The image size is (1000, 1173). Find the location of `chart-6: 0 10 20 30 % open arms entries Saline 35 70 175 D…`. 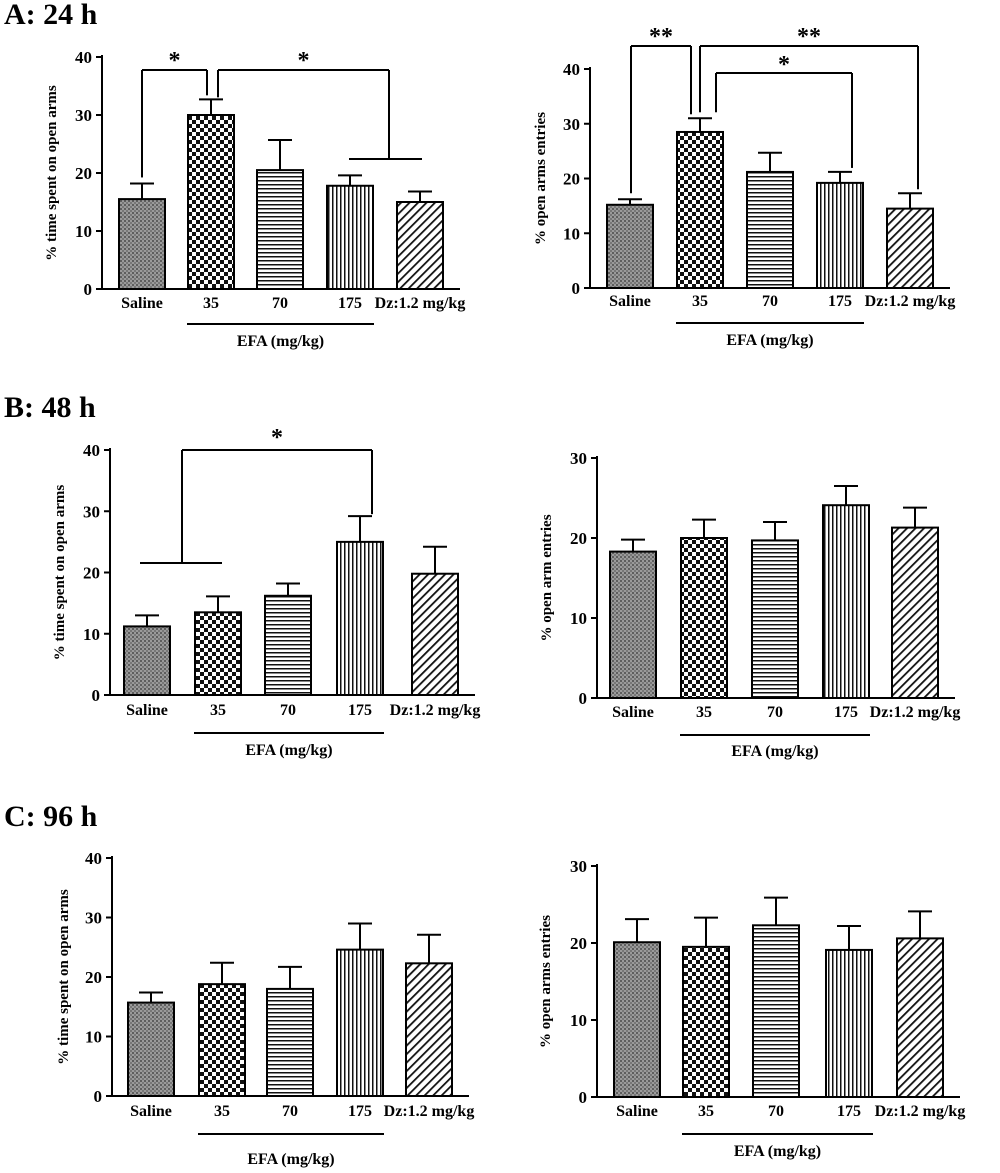

chart-6: 0 10 20 30 % open arms entries Saline 35 70 175 D… is located at coordinates (751, 1008).